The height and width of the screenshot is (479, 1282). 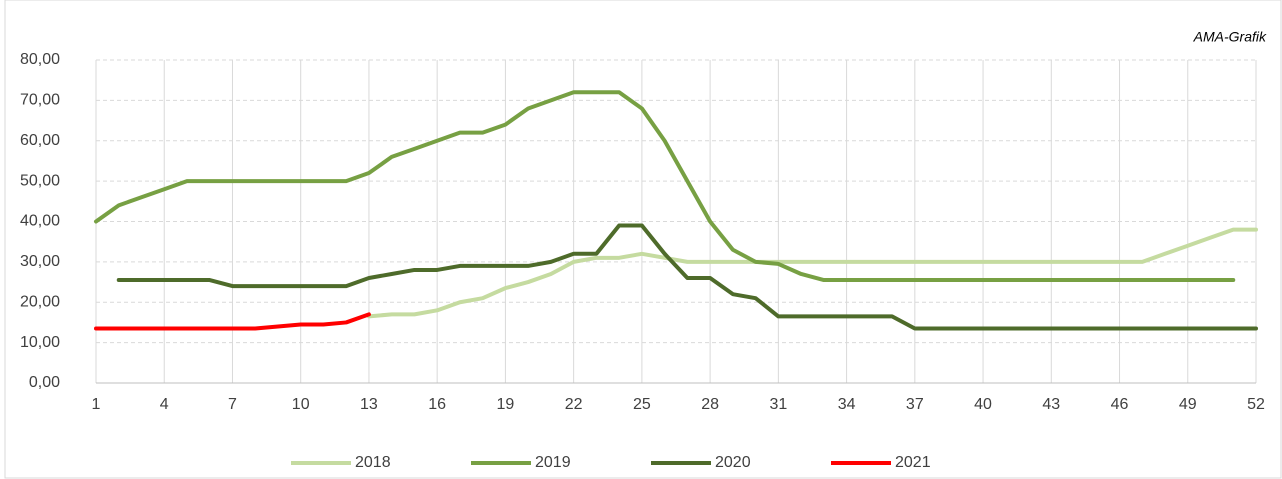 What do you see at coordinates (40, 140) in the screenshot?
I see `y-tick-label: 60,00` at bounding box center [40, 140].